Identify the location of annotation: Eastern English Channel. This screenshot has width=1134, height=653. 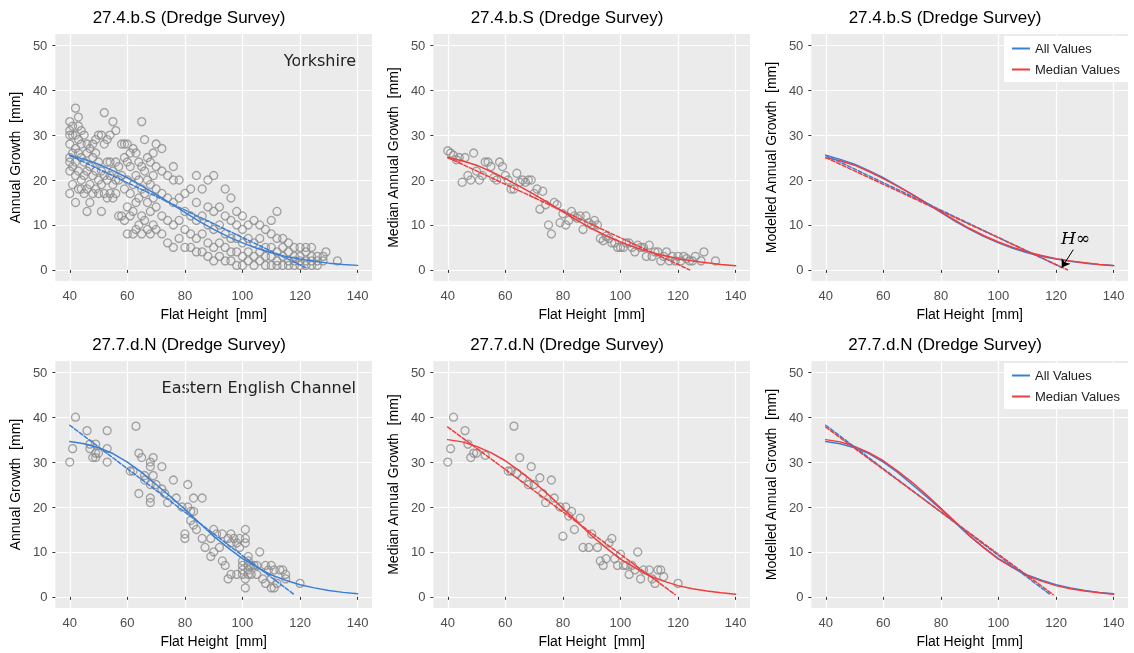
(258, 386).